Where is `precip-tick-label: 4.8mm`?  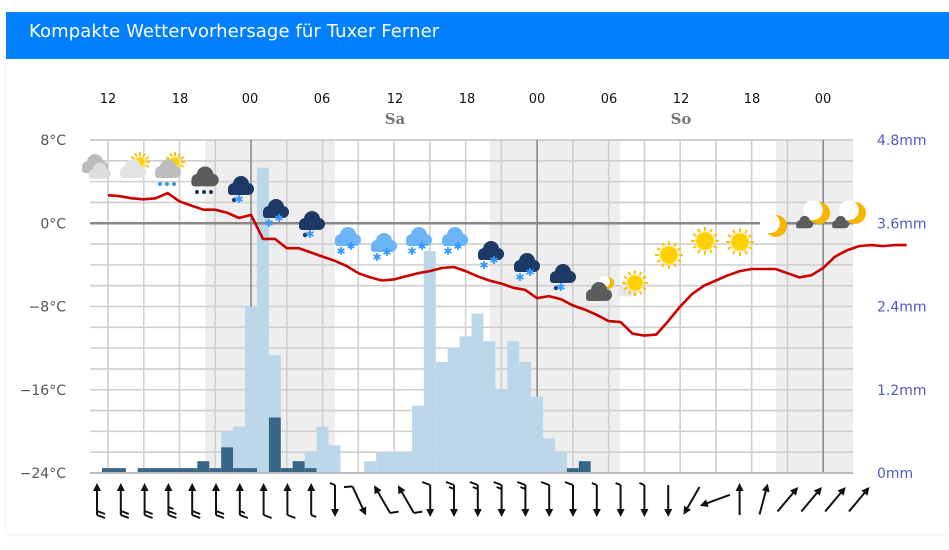
precip-tick-label: 4.8mm is located at coordinates (902, 141).